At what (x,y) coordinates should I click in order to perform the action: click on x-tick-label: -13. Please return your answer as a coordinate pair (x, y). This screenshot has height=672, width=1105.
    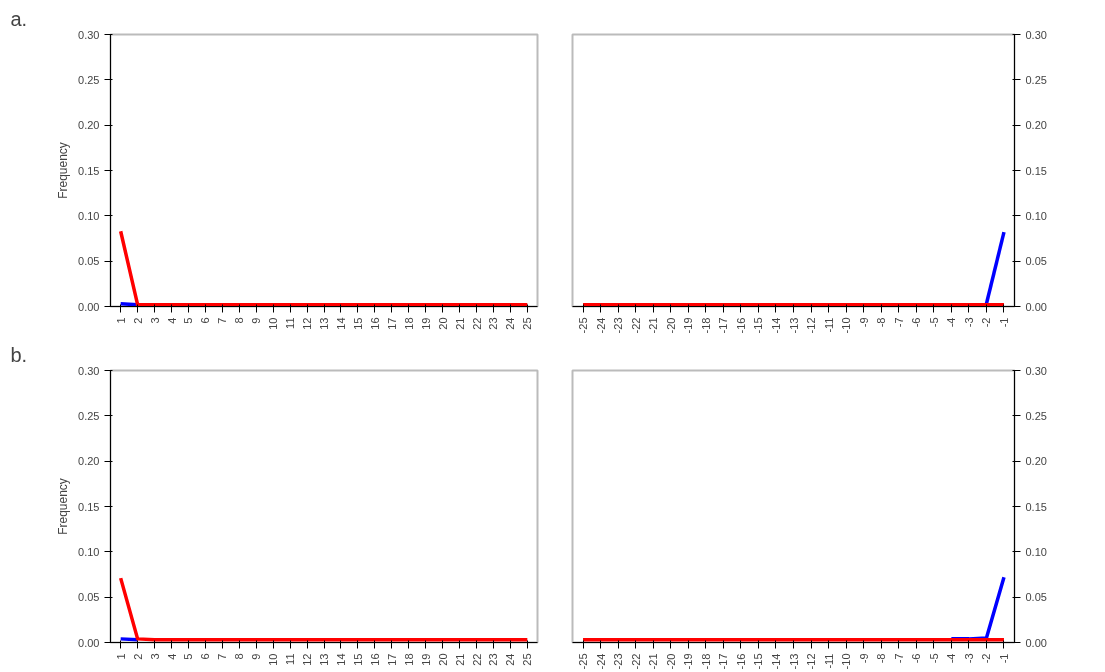
    Looking at the image, I should click on (793, 325).